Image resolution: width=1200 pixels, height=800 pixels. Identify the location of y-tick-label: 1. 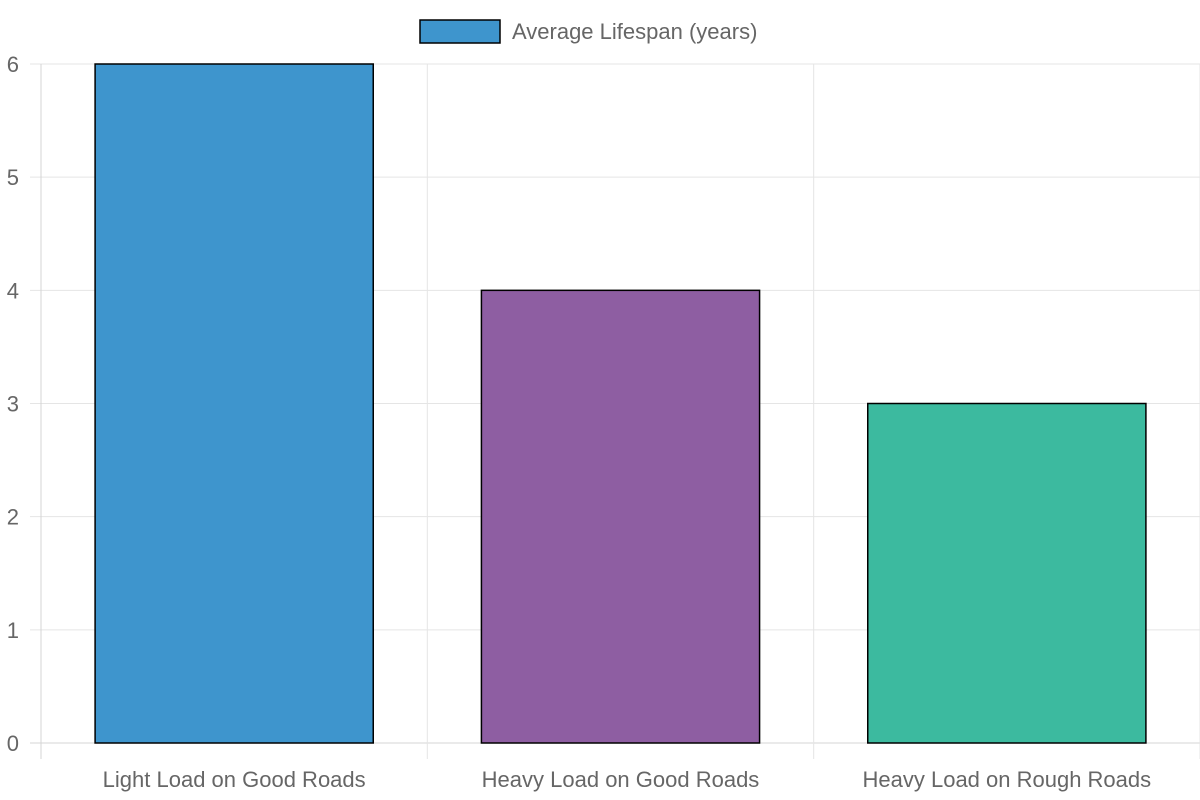
(13, 630).